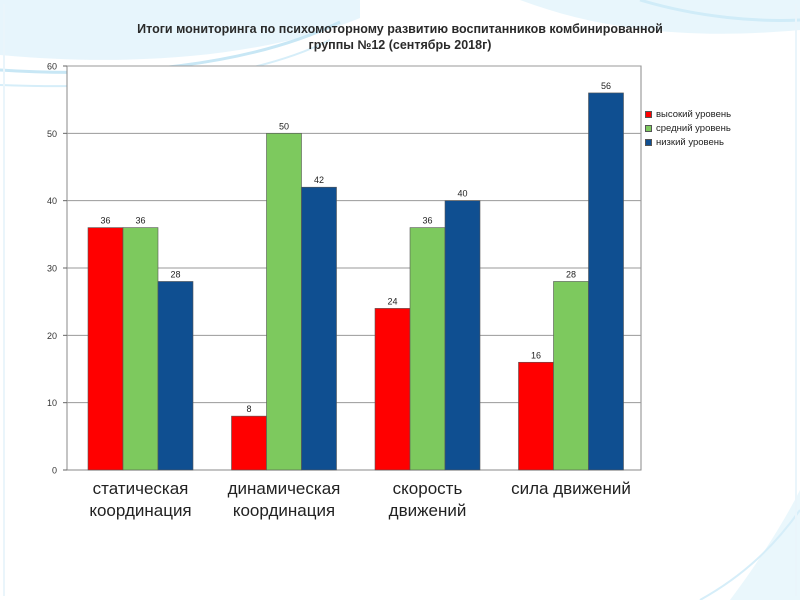  What do you see at coordinates (52, 403) in the screenshot?
I see `y-tick-label: 10` at bounding box center [52, 403].